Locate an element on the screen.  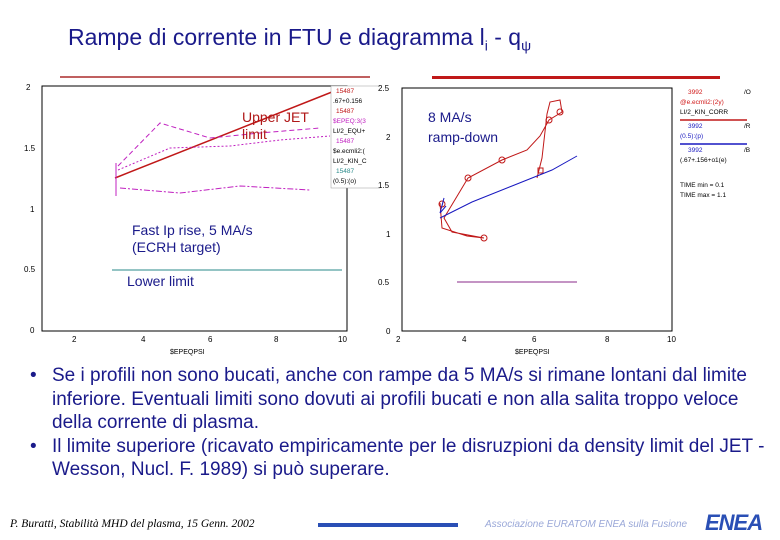
right-tmin: TIME min = 0.1 is located at coordinates (702, 185).